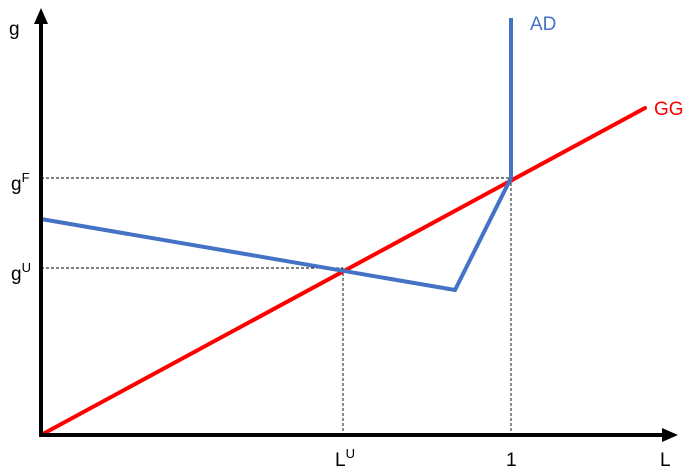  I want to click on x-axis-arrowhead, so click(670, 435).